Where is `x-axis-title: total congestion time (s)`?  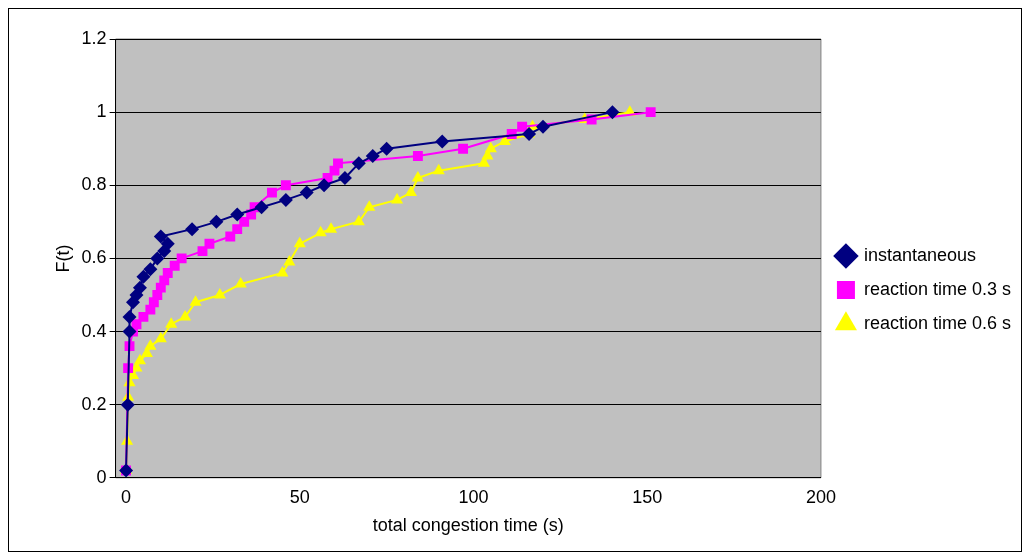
x-axis-title: total congestion time (s) is located at coordinates (468, 525).